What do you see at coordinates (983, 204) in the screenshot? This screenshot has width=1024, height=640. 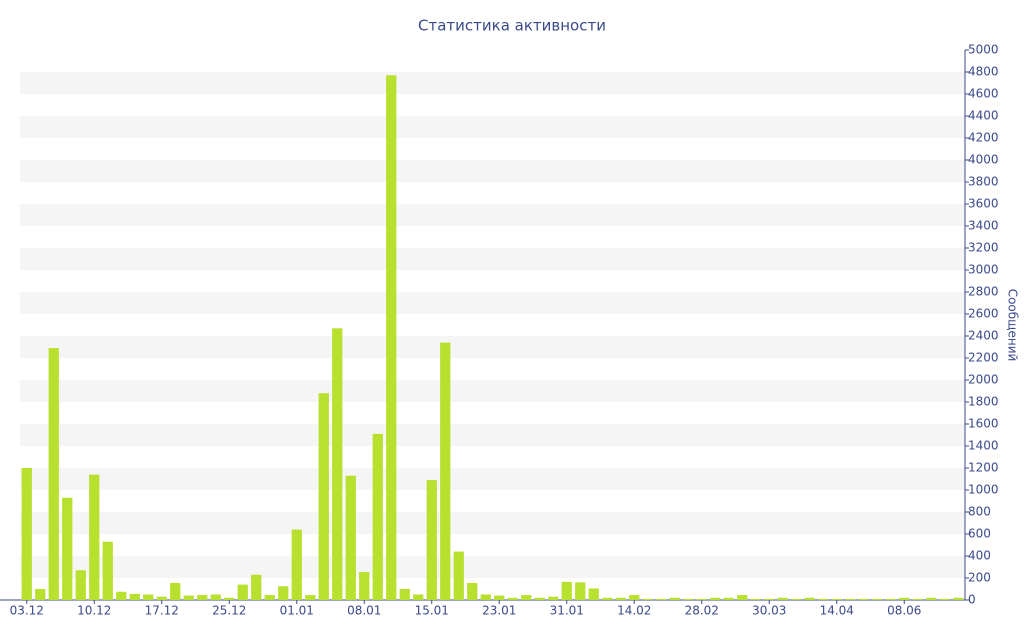 I see `y-tick-label: 3600` at bounding box center [983, 204].